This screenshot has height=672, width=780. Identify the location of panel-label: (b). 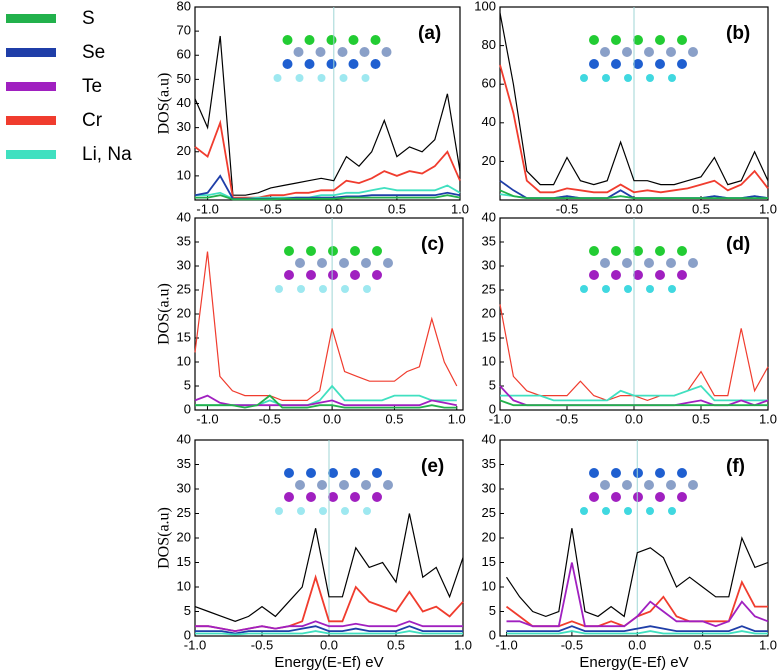
(738, 33).